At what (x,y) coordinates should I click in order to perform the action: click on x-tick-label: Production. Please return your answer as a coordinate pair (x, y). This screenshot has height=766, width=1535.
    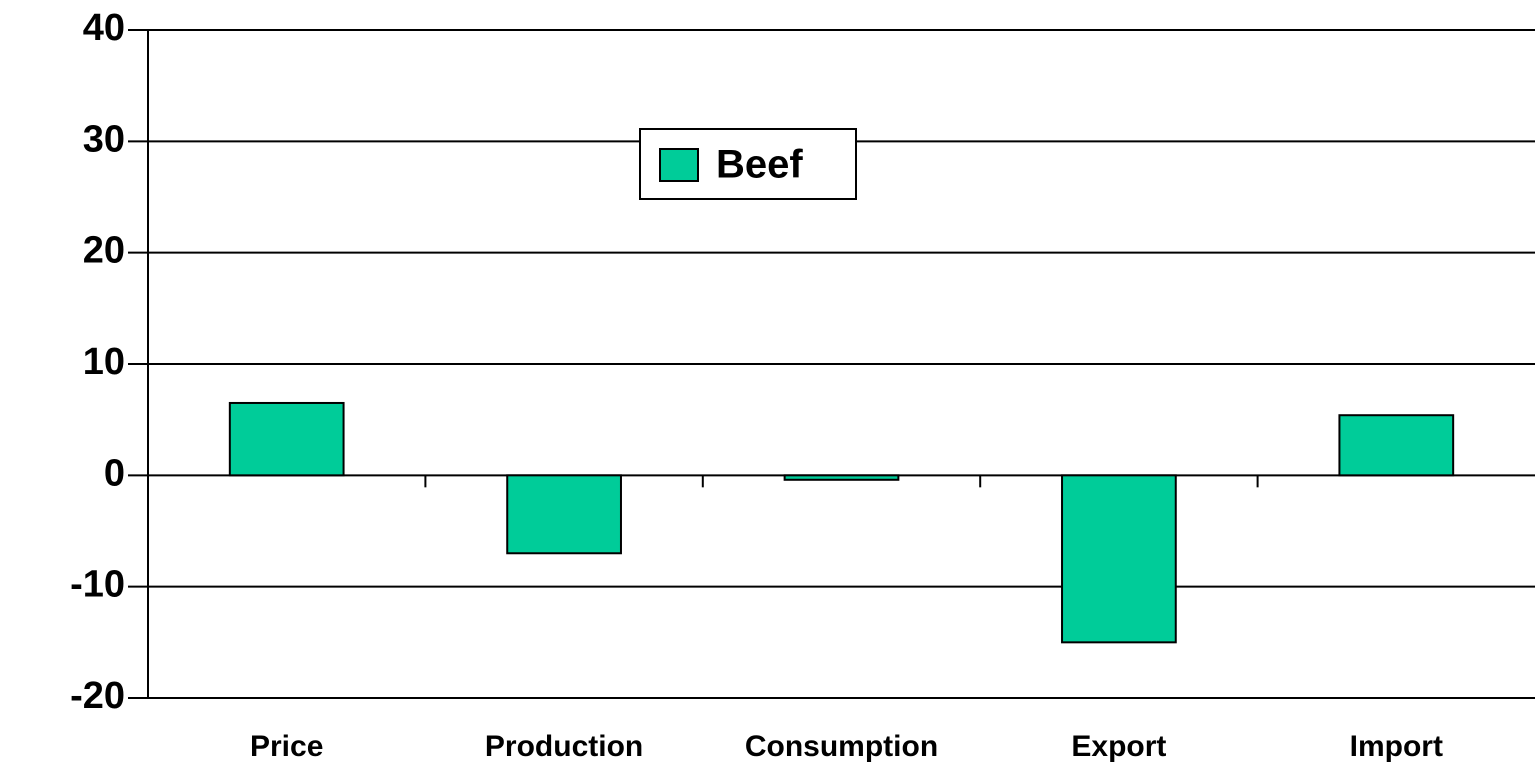
    Looking at the image, I should click on (564, 746).